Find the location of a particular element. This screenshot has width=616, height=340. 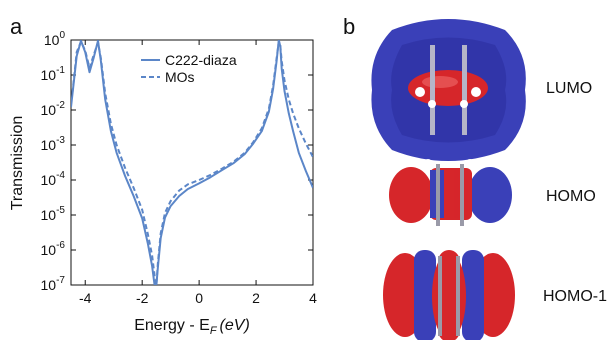

y-tick-label: 10⁻⁷ is located at coordinates (53, 284).